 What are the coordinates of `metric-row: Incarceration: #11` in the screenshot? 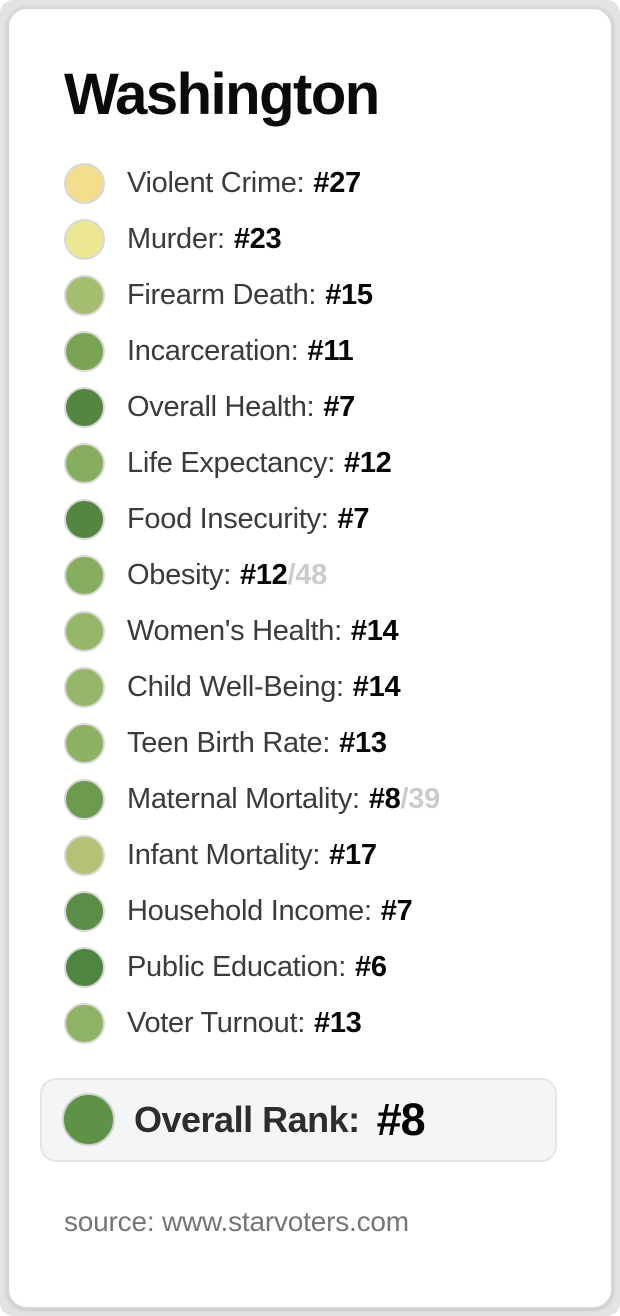 It's located at (337, 352).